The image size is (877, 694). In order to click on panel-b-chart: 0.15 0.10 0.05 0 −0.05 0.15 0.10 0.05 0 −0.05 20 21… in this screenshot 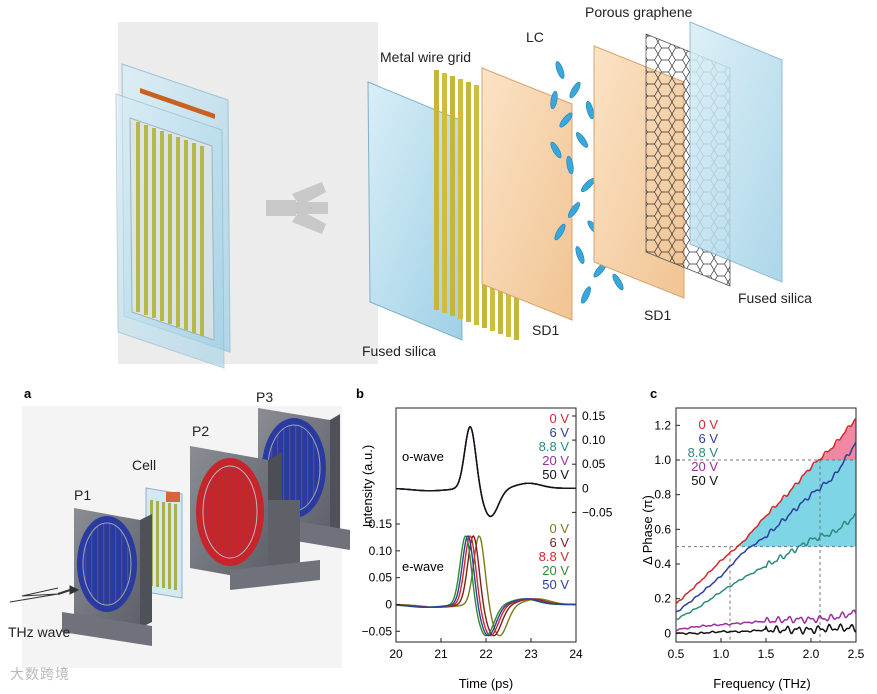, I will do `click(486, 549)`.